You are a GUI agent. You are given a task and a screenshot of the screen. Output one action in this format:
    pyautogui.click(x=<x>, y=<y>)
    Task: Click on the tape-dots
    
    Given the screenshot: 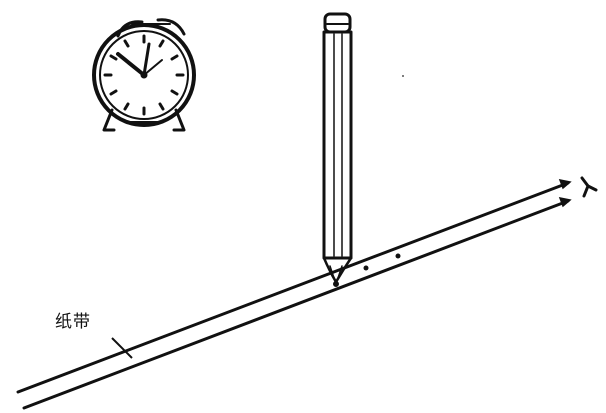 What is the action you would take?
    pyautogui.click(x=382, y=262)
    